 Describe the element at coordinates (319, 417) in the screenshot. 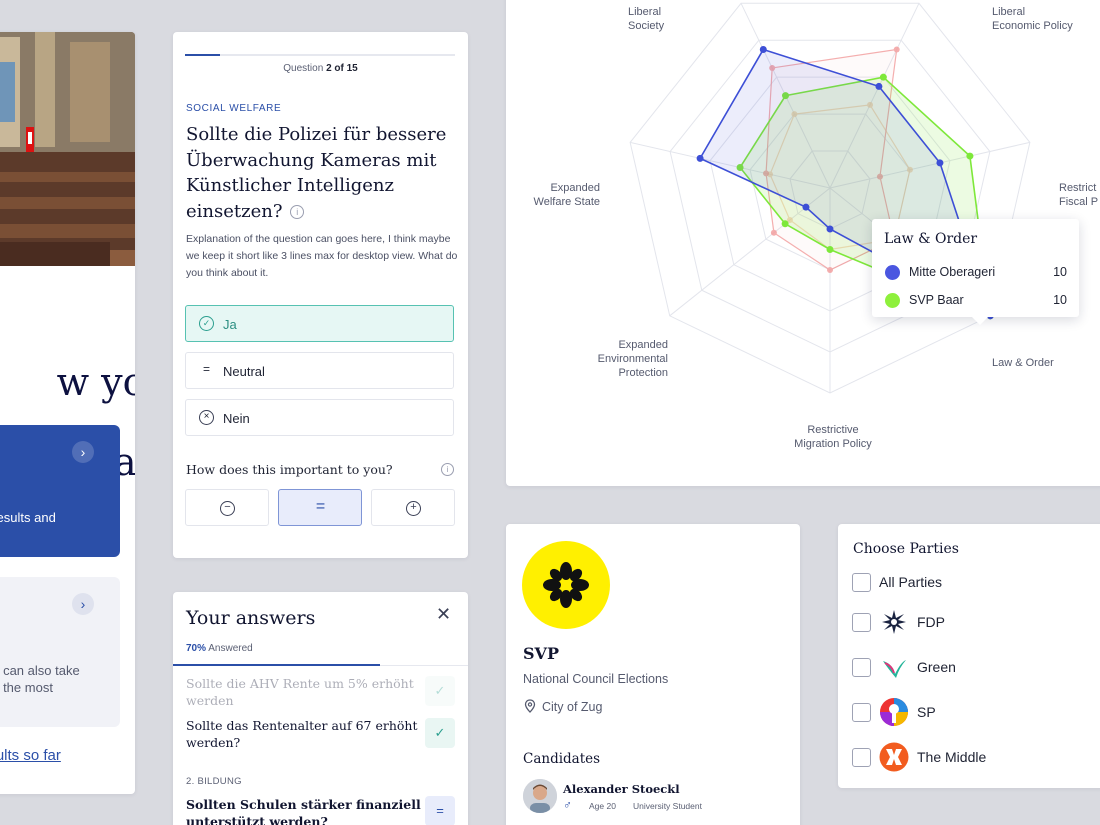

I see `answer-nein-option: × Nein` at that location.